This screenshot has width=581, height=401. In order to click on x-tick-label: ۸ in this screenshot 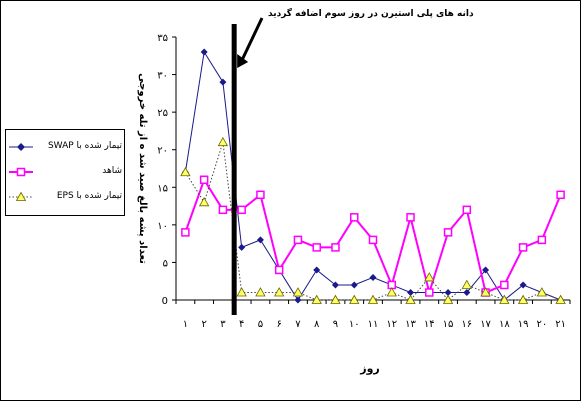, I will do `click(317, 324)`.